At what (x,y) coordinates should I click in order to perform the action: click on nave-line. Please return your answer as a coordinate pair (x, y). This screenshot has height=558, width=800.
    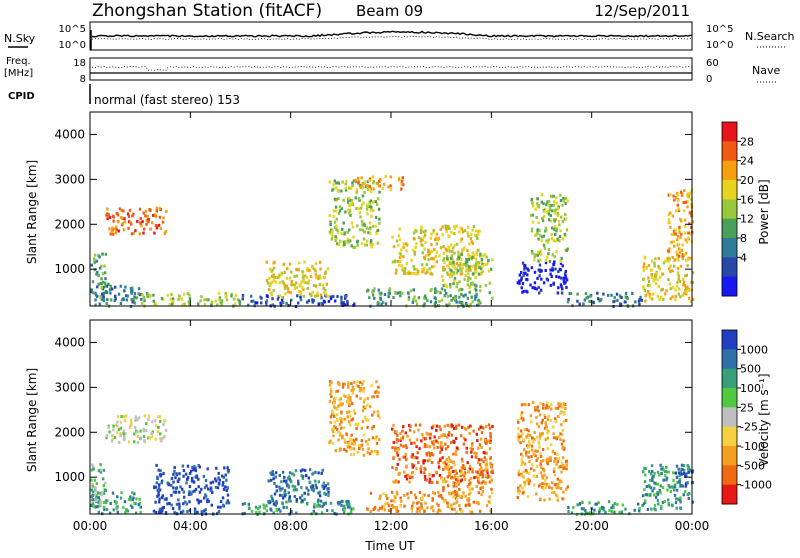
    Looking at the image, I should click on (392, 68).